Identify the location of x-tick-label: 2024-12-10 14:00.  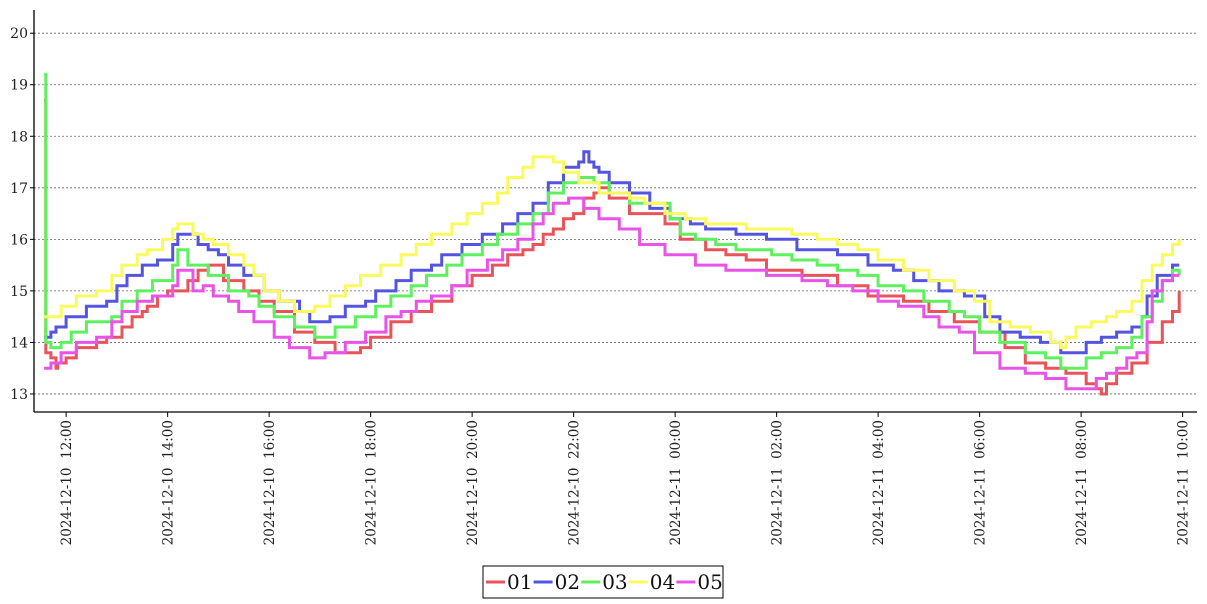
(169, 482).